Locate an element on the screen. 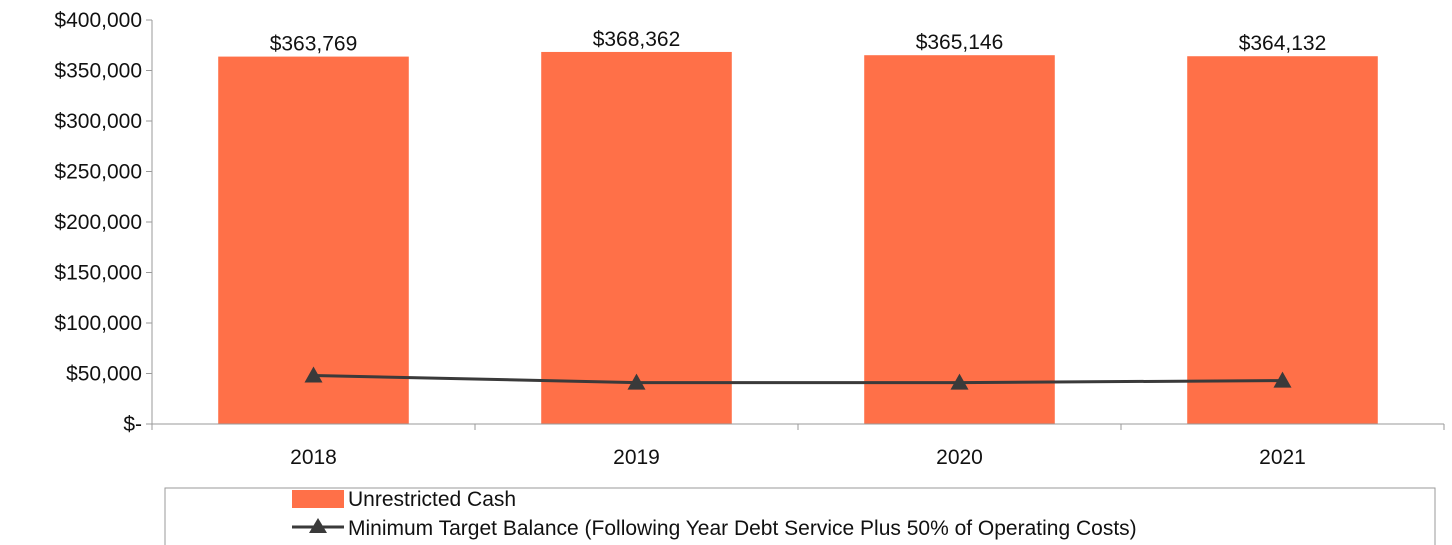 This screenshot has width=1452, height=545. x-tick-label-2019: 2019 is located at coordinates (636, 457).